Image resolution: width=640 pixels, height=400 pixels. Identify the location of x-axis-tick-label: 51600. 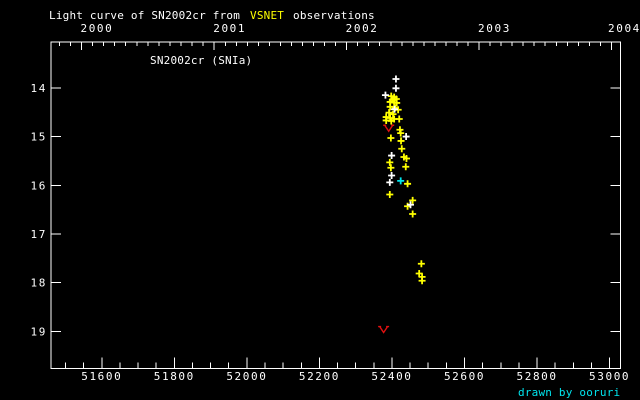
(101, 376).